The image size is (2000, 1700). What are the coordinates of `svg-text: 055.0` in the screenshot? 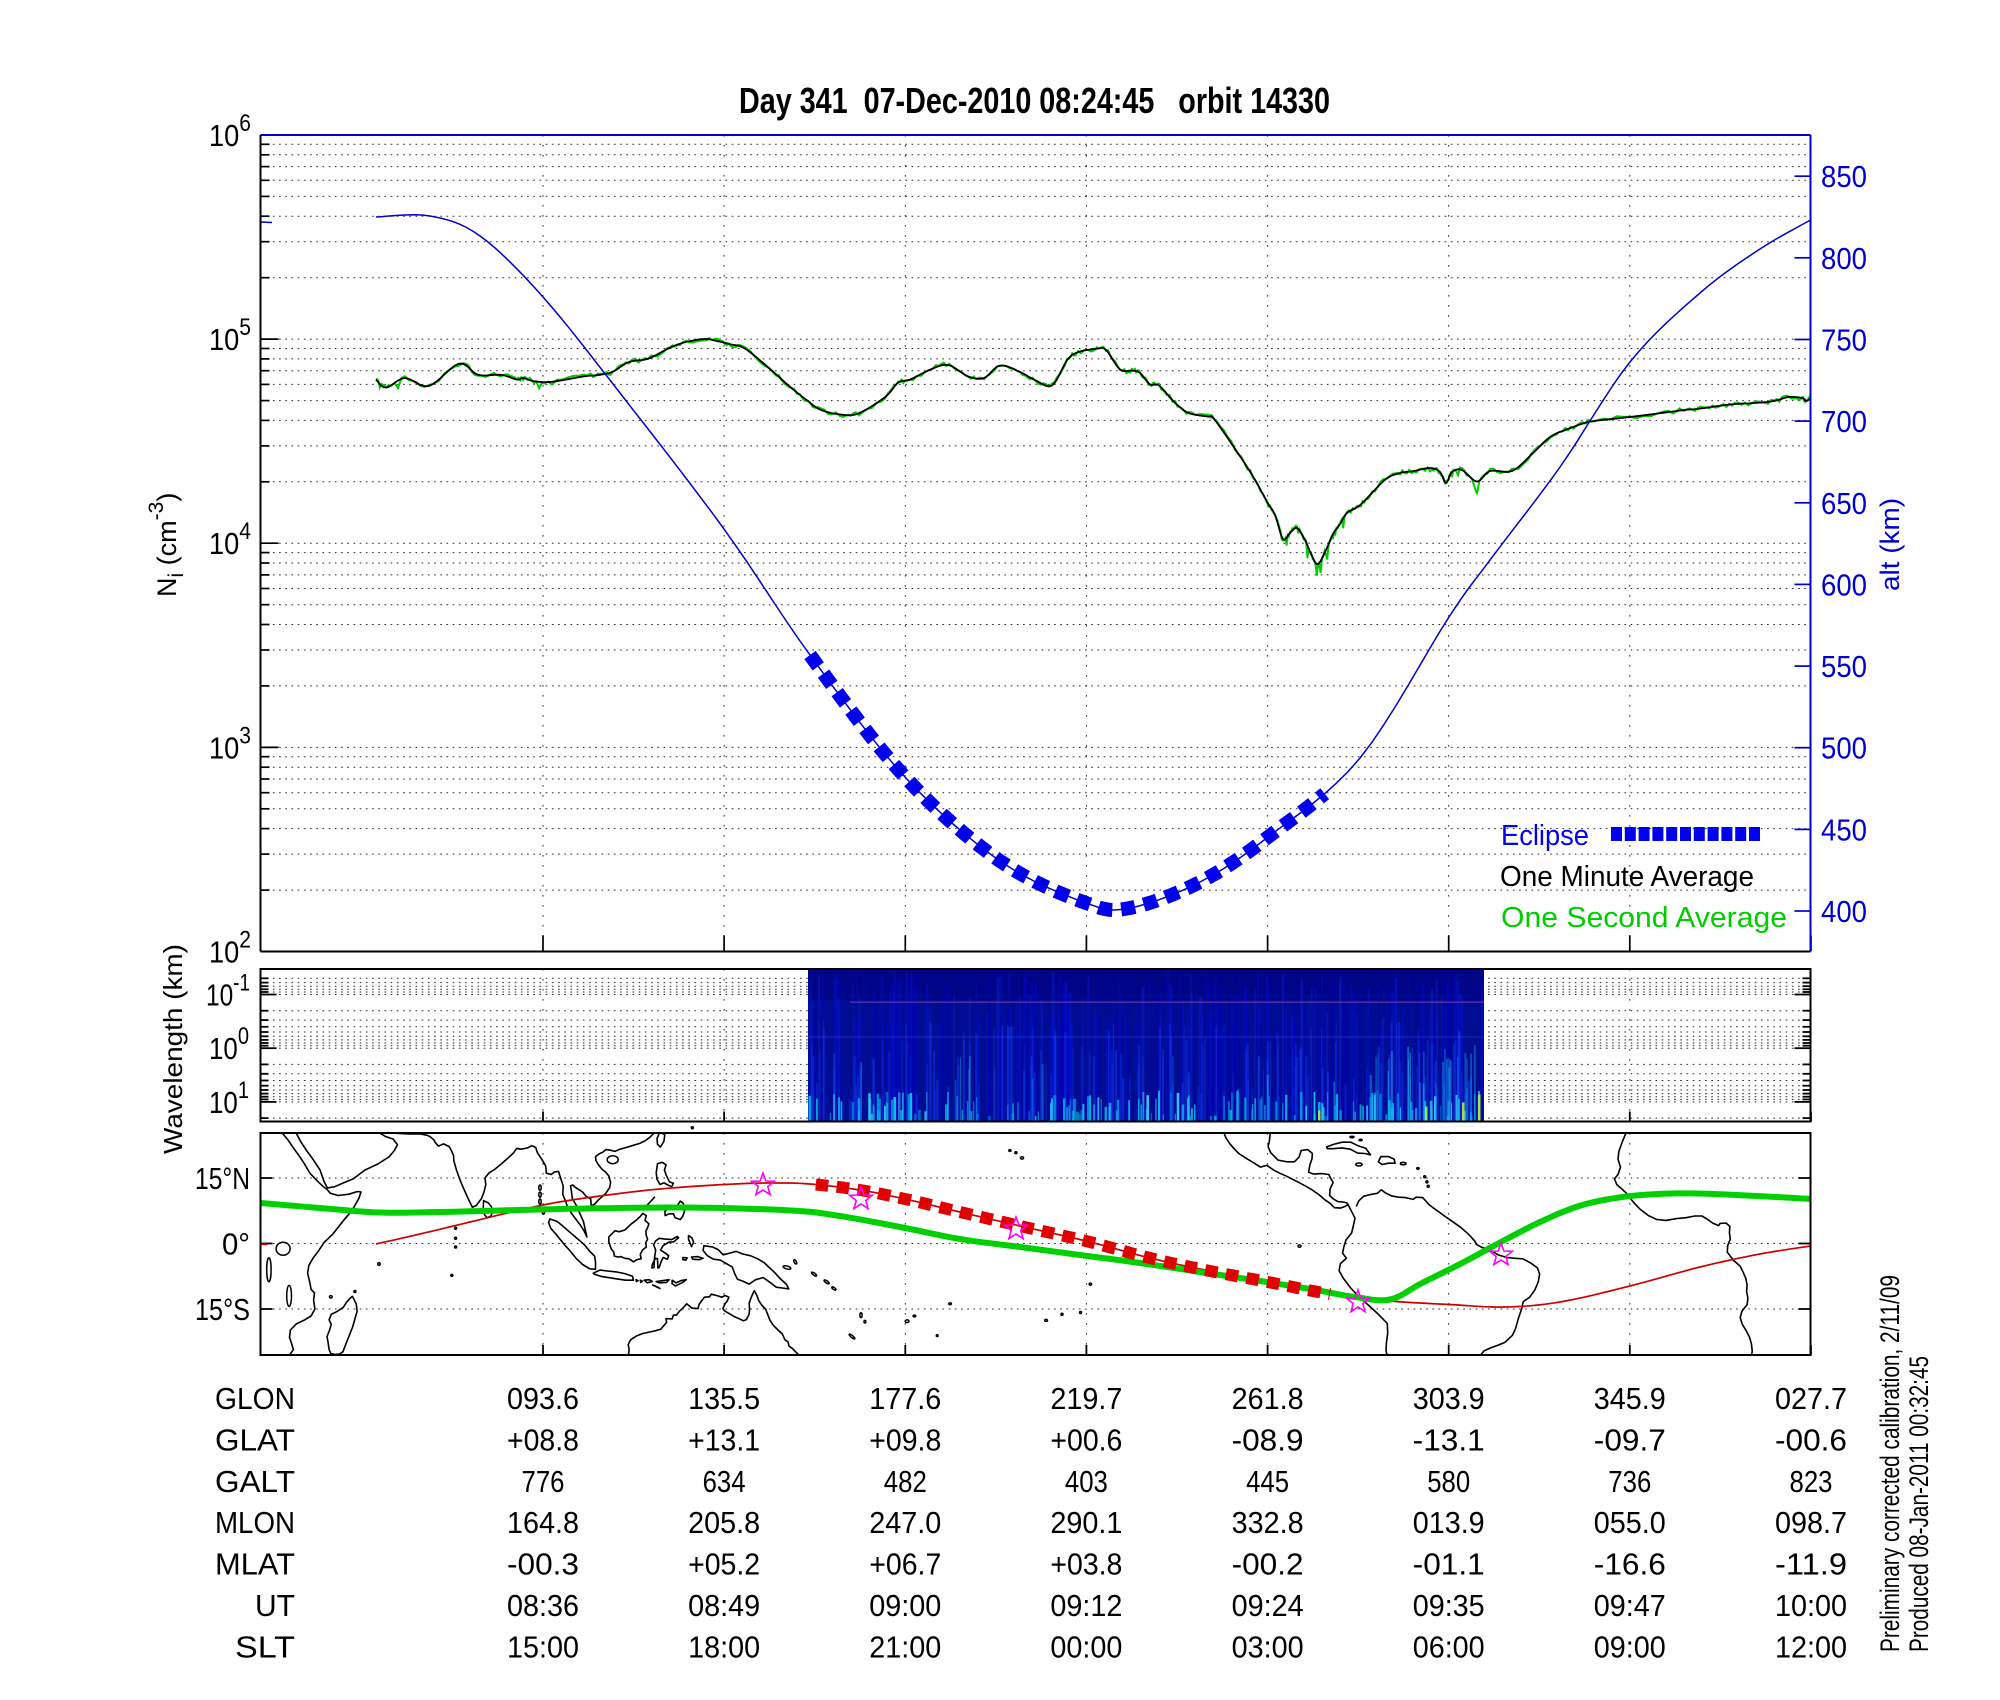 It's located at (1630, 1522).